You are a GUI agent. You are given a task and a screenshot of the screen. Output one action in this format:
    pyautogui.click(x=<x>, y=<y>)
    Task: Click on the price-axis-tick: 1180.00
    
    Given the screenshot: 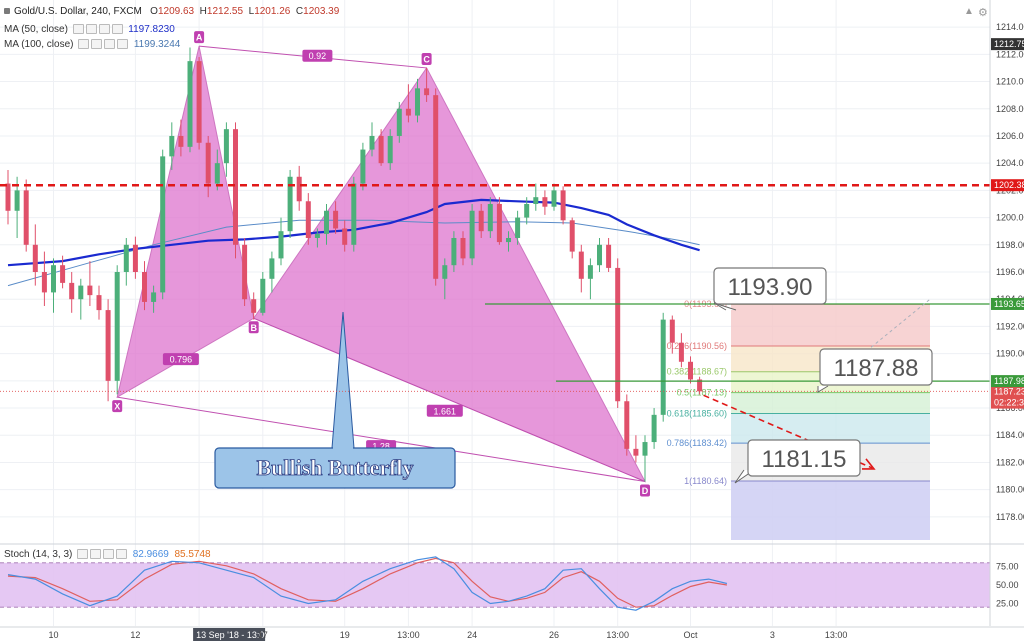 What is the action you would take?
    pyautogui.click(x=1010, y=490)
    